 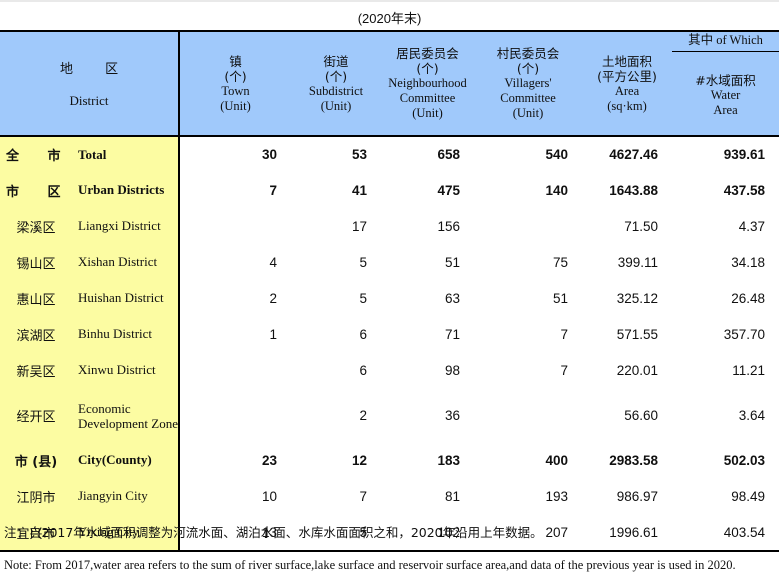 What do you see at coordinates (627, 262) in the screenshot?
I see `cell-area: 399.11` at bounding box center [627, 262].